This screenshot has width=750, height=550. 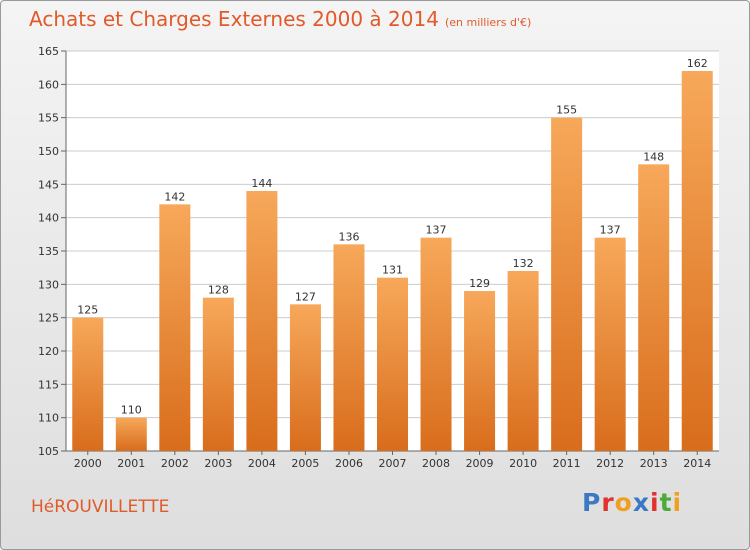 What do you see at coordinates (218, 463) in the screenshot?
I see `x-tick-label: 2003` at bounding box center [218, 463].